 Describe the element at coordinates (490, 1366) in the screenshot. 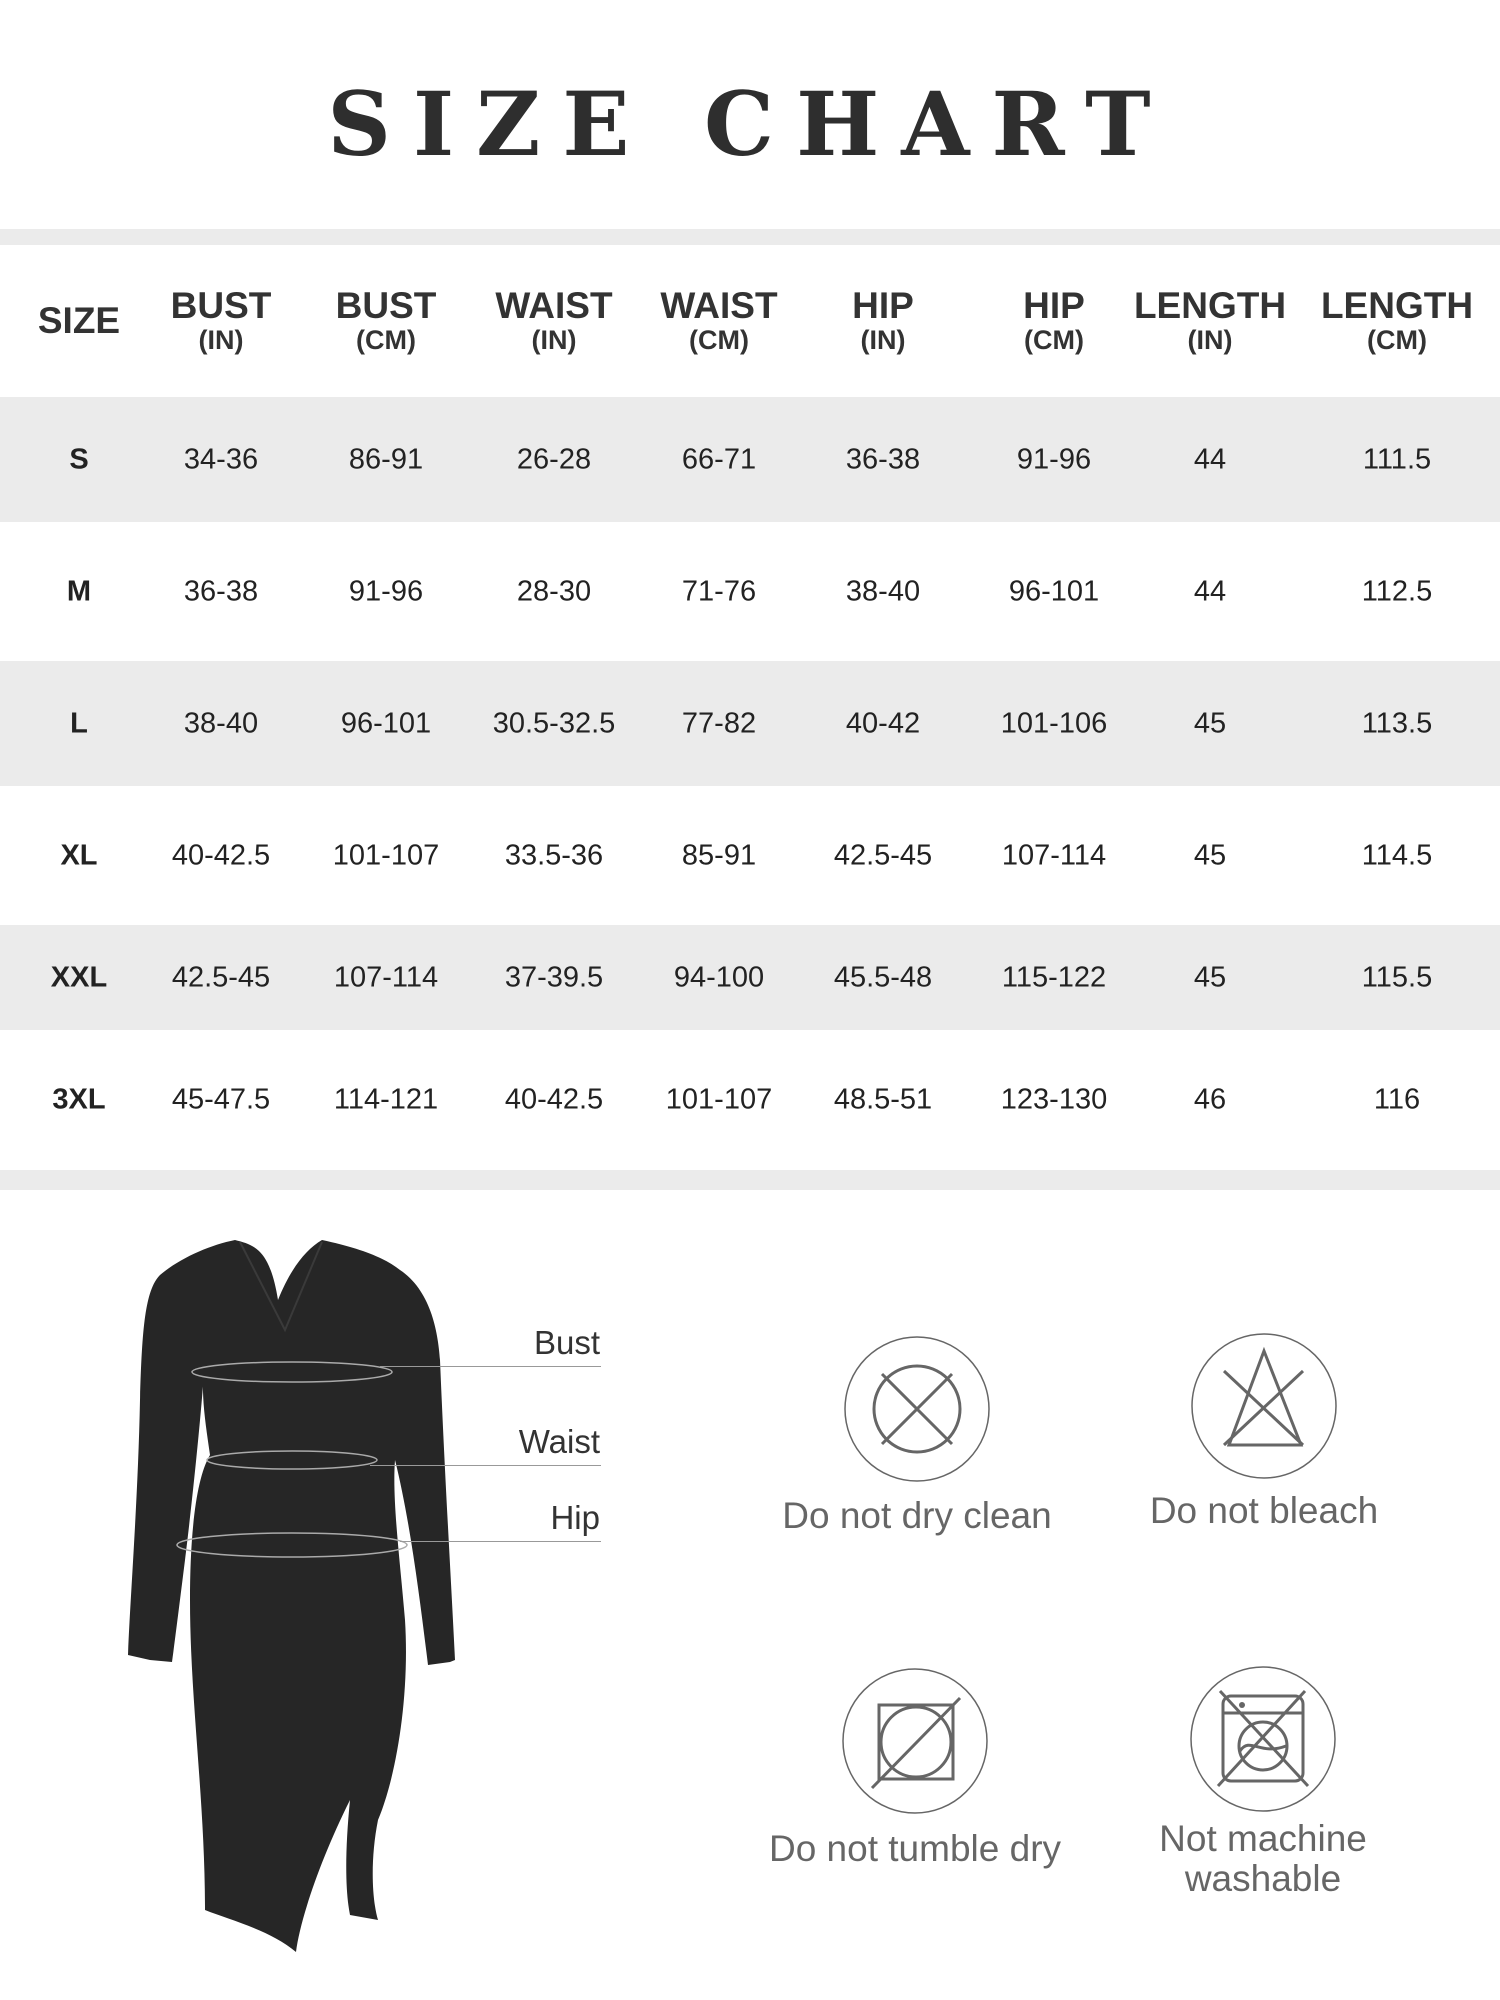

I see `bust-pointer-line` at that location.